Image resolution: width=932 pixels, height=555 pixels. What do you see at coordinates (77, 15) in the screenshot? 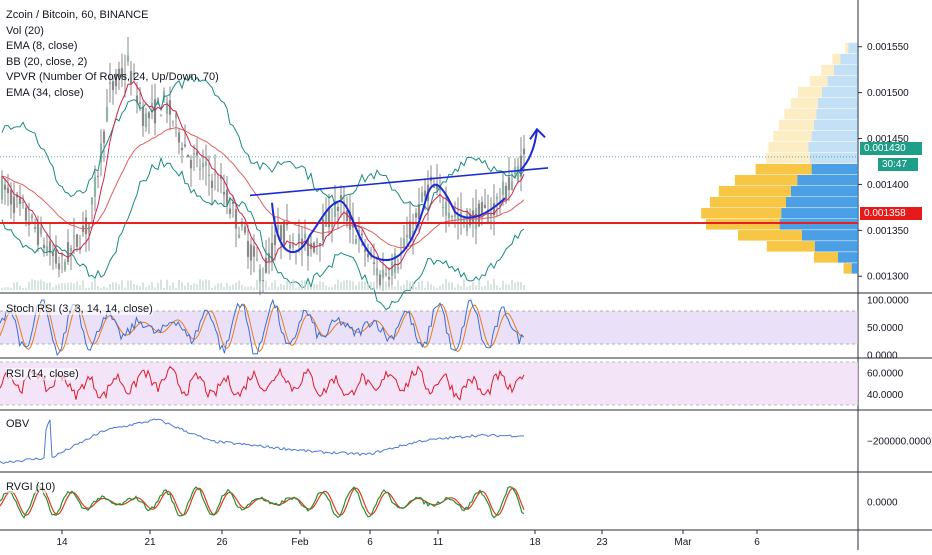
I see `symbol-title: Zcoin / Bitcoin, 60, BINANCE` at bounding box center [77, 15].